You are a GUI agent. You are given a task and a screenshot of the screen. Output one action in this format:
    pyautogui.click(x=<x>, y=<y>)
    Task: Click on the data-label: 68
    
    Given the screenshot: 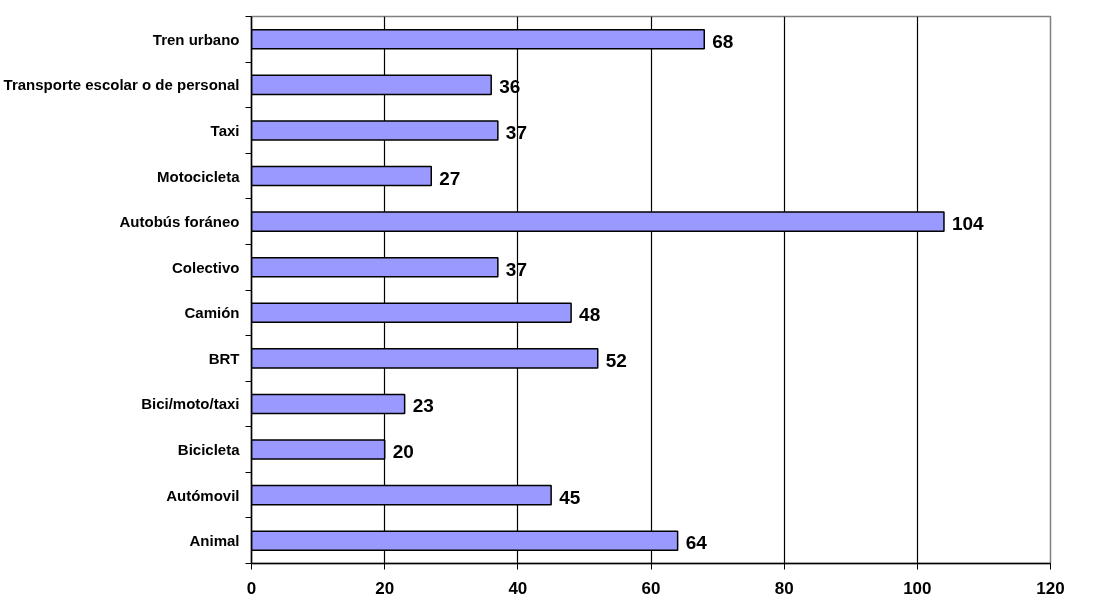 What is the action you would take?
    pyautogui.click(x=723, y=41)
    